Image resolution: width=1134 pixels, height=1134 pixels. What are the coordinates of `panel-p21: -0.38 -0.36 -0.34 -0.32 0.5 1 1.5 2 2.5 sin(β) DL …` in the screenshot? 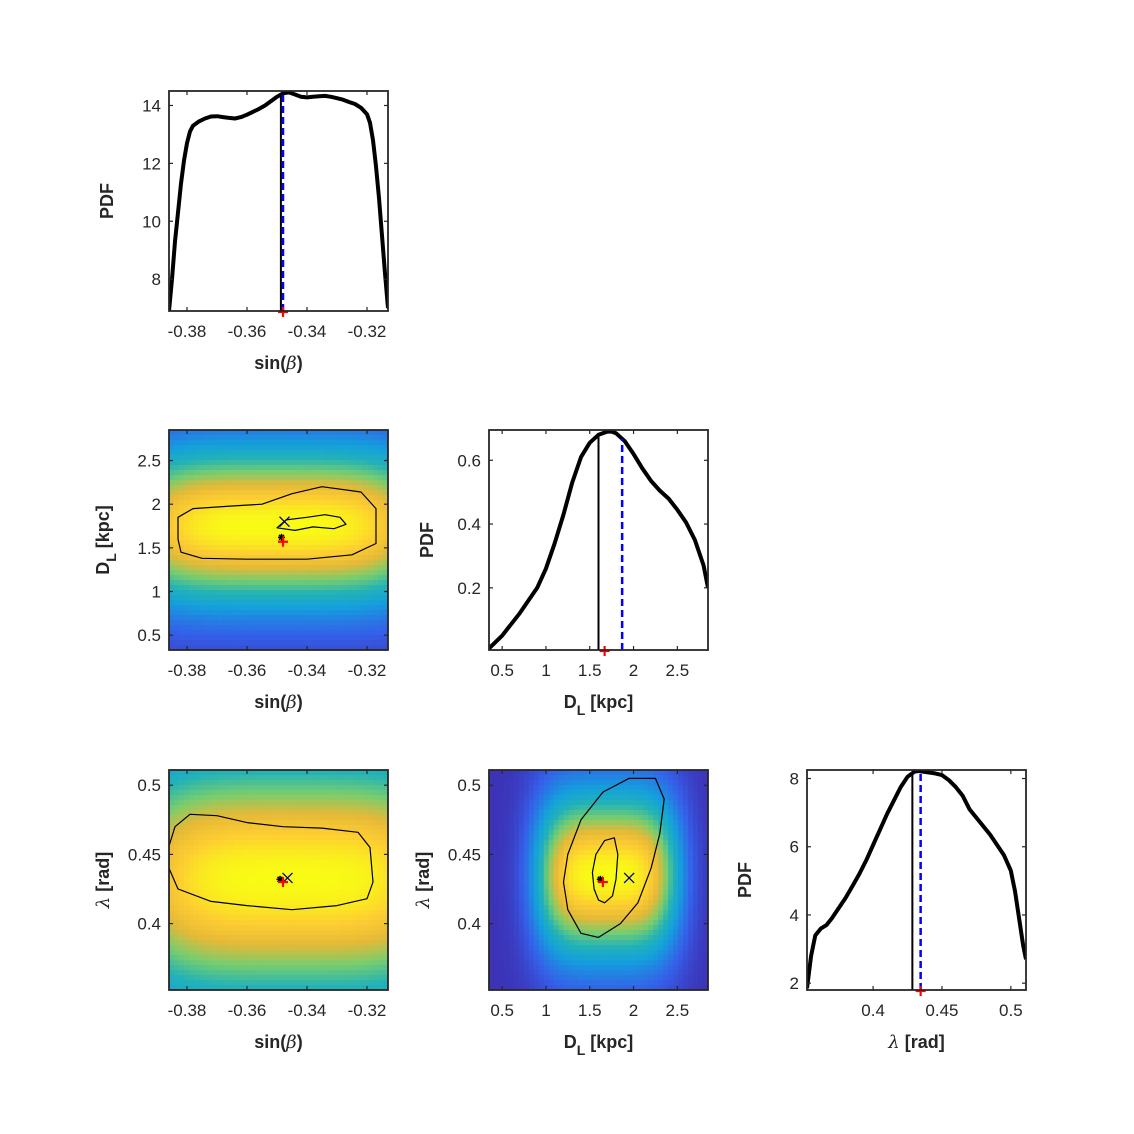 It's located at (241, 571).